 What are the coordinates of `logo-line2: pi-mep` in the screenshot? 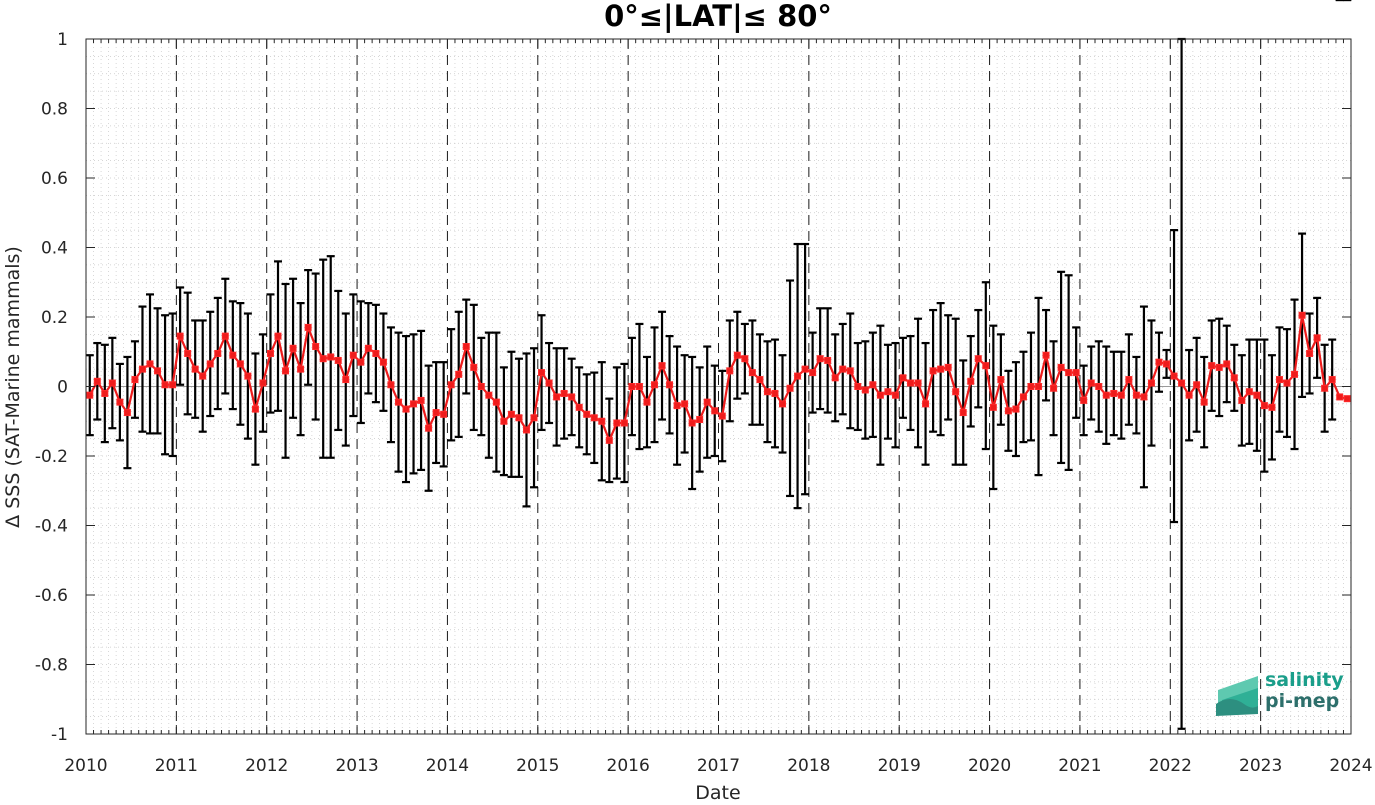 It's located at (1302, 701).